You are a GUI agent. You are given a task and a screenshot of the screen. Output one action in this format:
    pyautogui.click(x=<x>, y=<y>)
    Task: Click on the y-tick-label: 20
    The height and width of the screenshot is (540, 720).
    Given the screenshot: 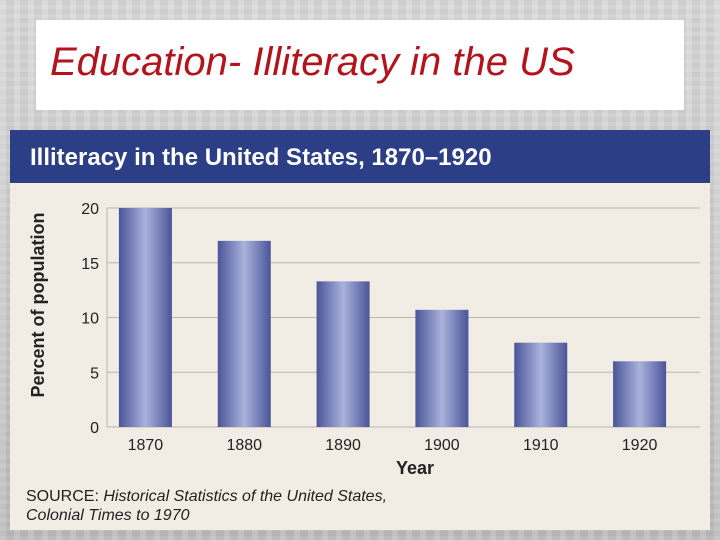 What is the action you would take?
    pyautogui.click(x=90, y=209)
    